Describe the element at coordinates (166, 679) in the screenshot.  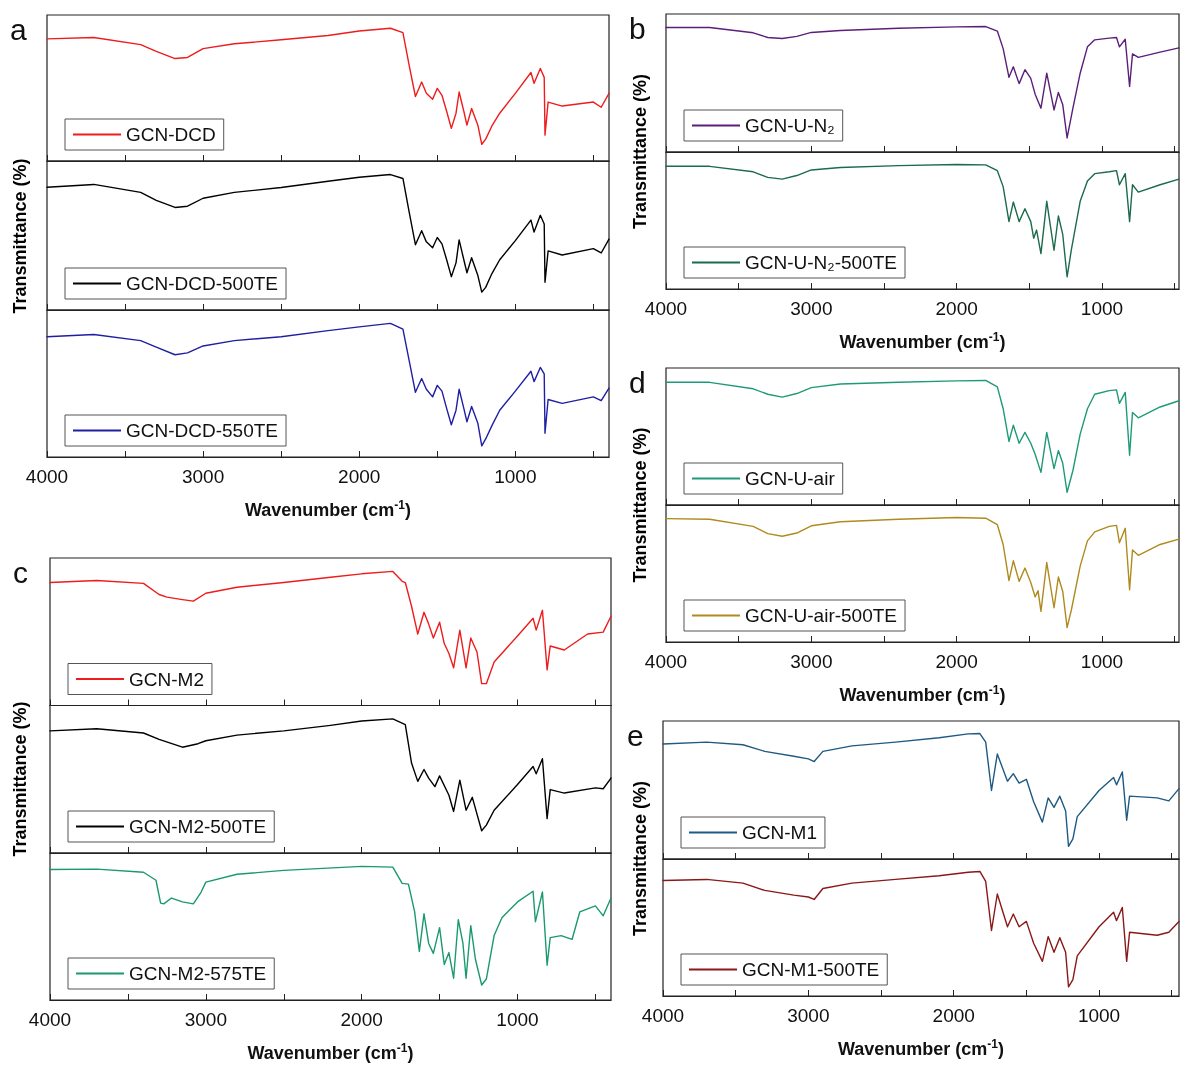
I see `legend-label: GCN-M2` at that location.